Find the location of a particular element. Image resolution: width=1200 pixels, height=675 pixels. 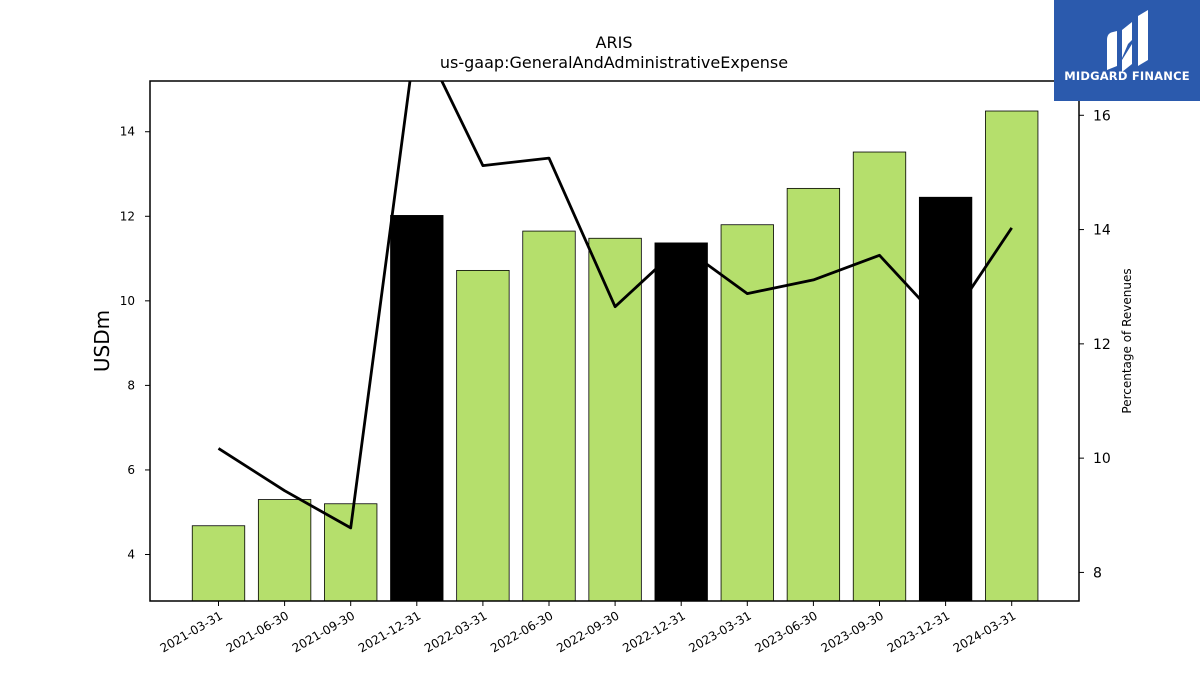

x-tick-label: 2022-09-30 is located at coordinates (587, 631).